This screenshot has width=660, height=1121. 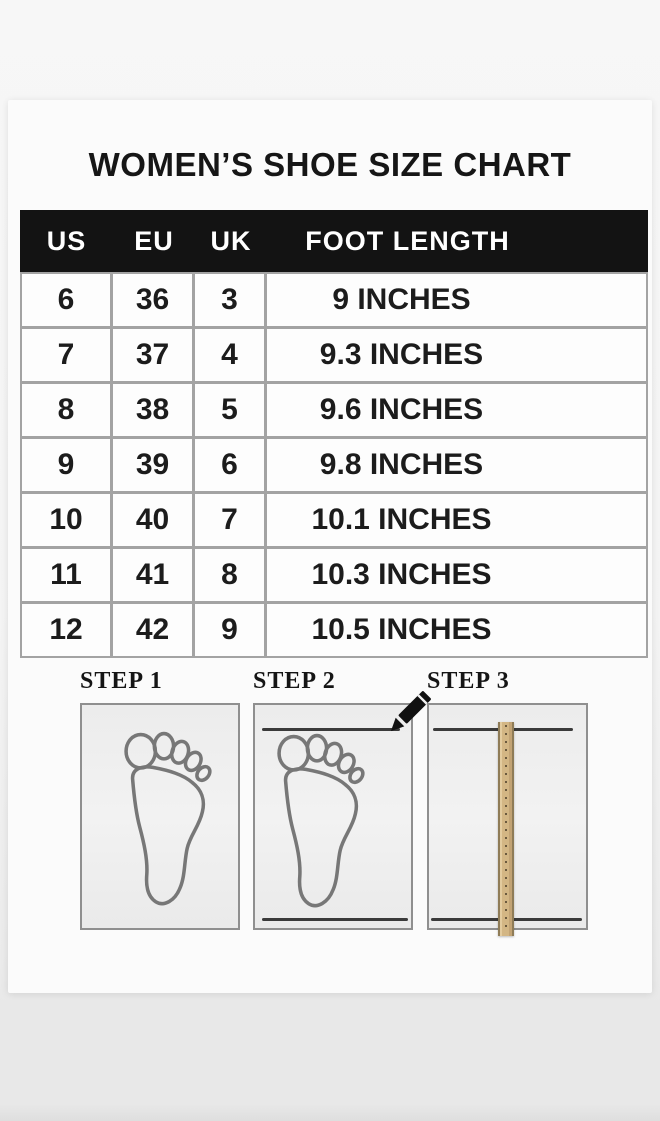 What do you see at coordinates (407, 240) in the screenshot?
I see `column-header-foot-length: FOOT LENGTH` at bounding box center [407, 240].